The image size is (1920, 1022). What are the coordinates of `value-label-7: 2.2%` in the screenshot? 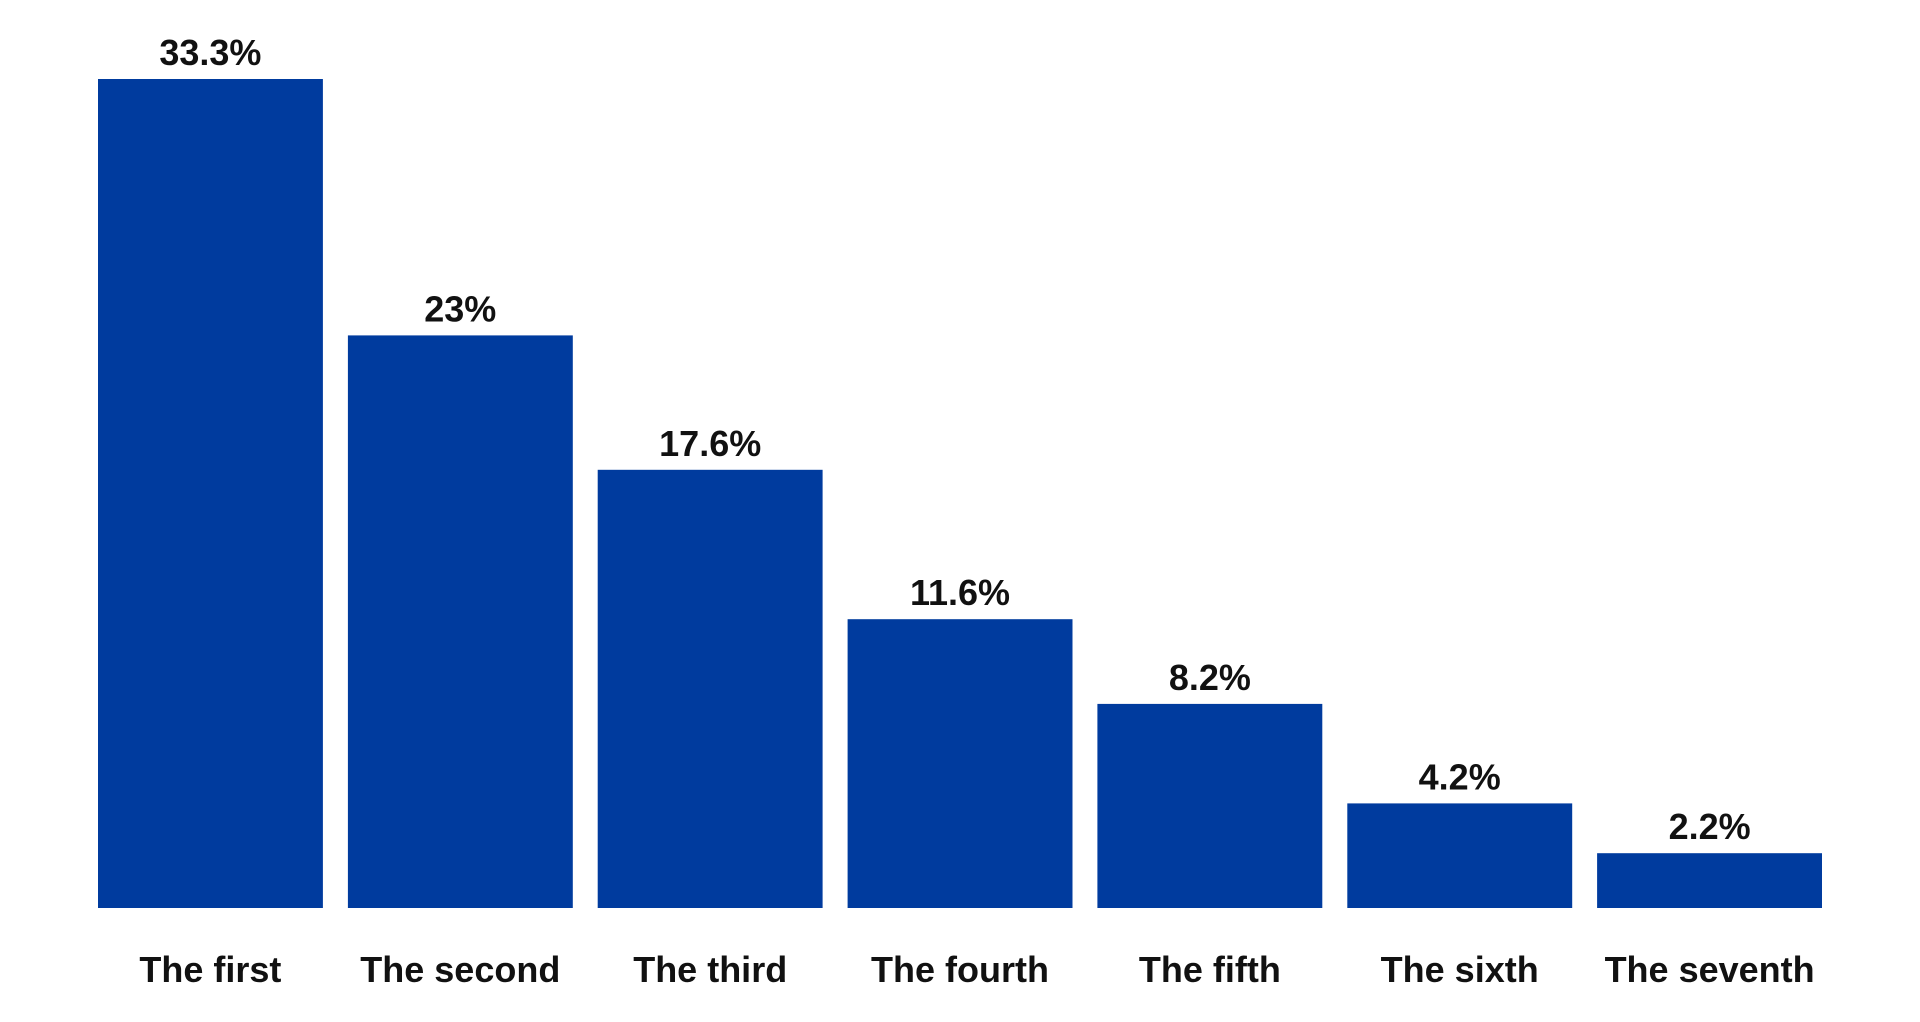 It's located at (1710, 826).